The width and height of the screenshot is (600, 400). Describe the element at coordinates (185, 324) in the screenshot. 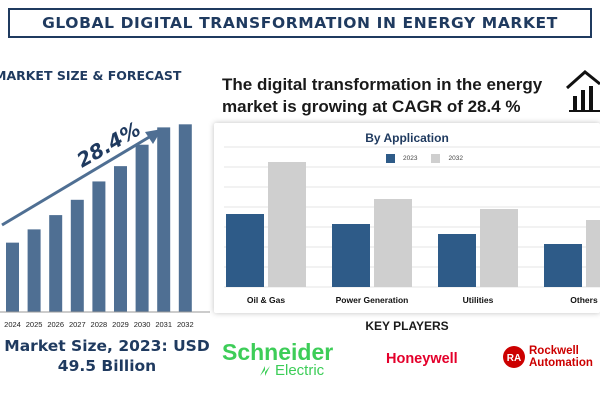

I see `forecast-tick-2032: 2032` at that location.